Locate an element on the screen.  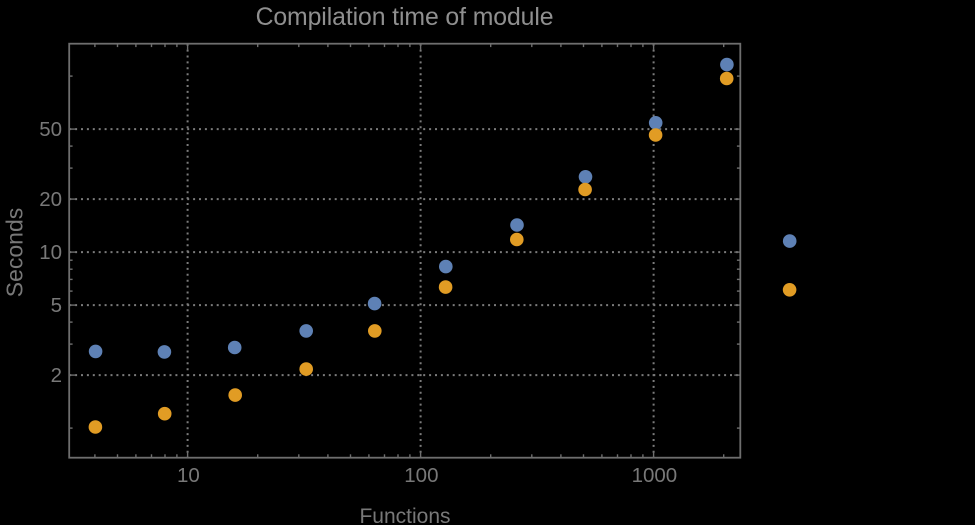
svg-text: Functions is located at coordinates (404, 515).